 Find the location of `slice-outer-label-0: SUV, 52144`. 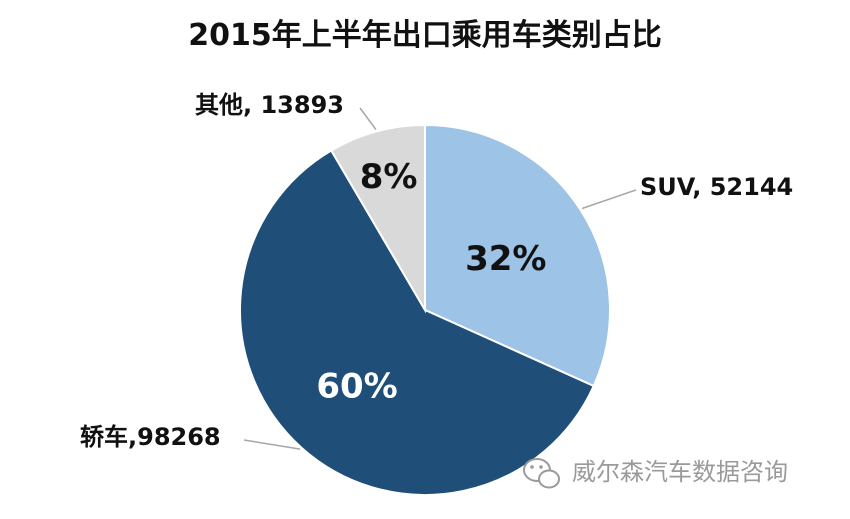

slice-outer-label-0: SUV, 52144 is located at coordinates (716, 187).